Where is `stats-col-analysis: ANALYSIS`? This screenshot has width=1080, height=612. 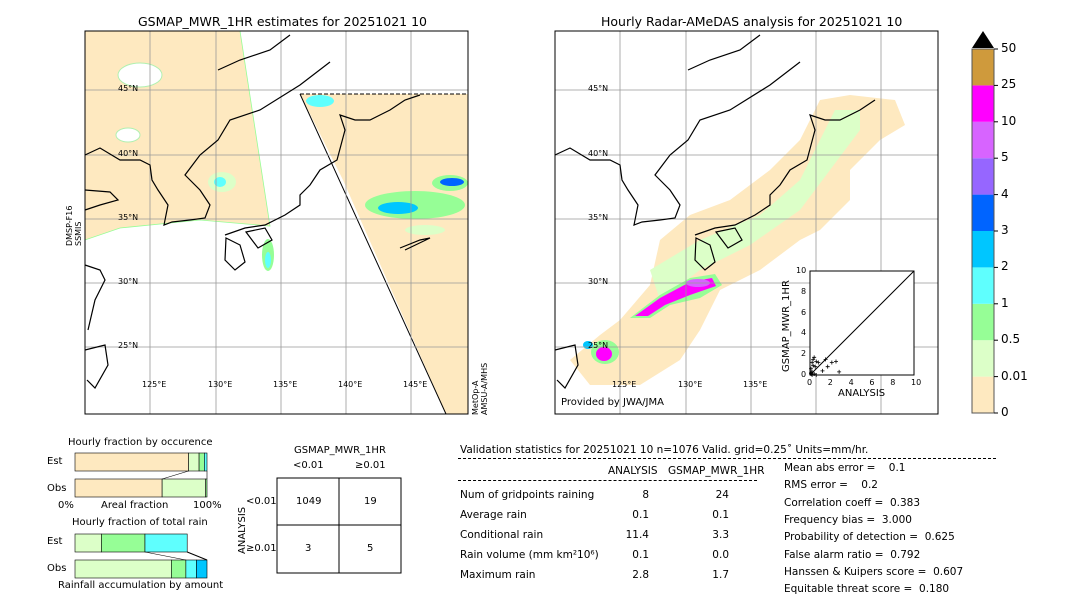
stats-col-analysis: ANALYSIS is located at coordinates (633, 471).